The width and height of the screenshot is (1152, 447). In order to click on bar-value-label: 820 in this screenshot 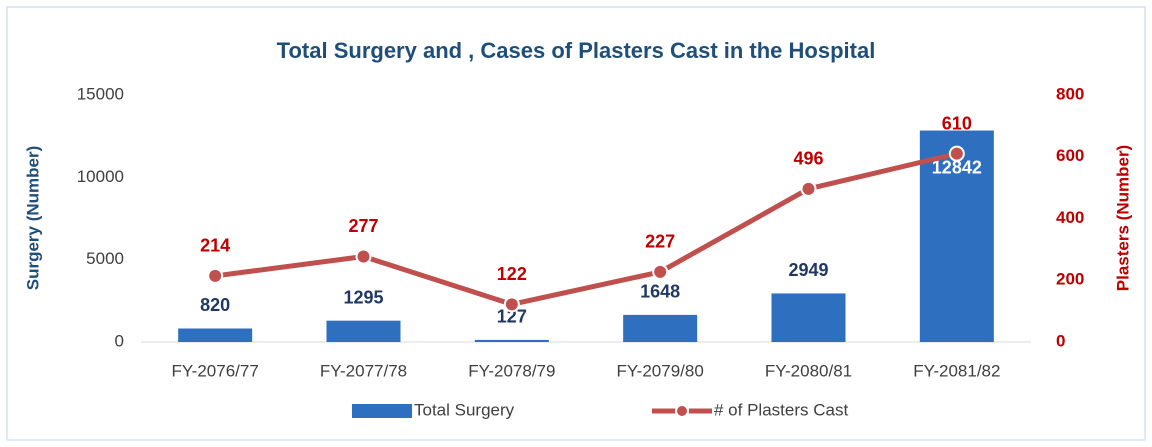, I will do `click(215, 305)`.